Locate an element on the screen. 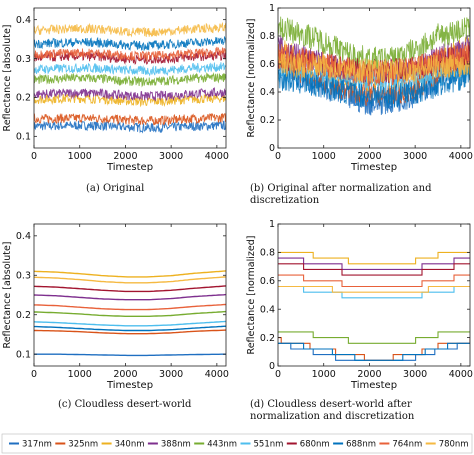 The image size is (474, 455). axes-frame-d is located at coordinates (374, 295).